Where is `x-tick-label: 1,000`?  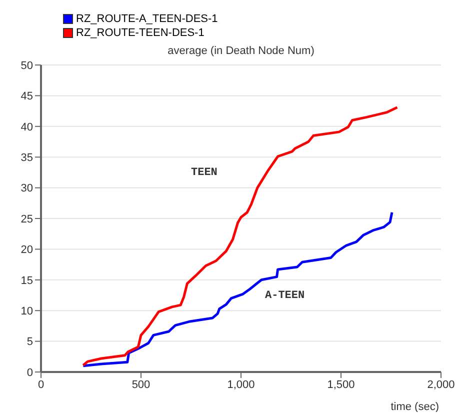
x-tick-label: 1,000 is located at coordinates (241, 384).